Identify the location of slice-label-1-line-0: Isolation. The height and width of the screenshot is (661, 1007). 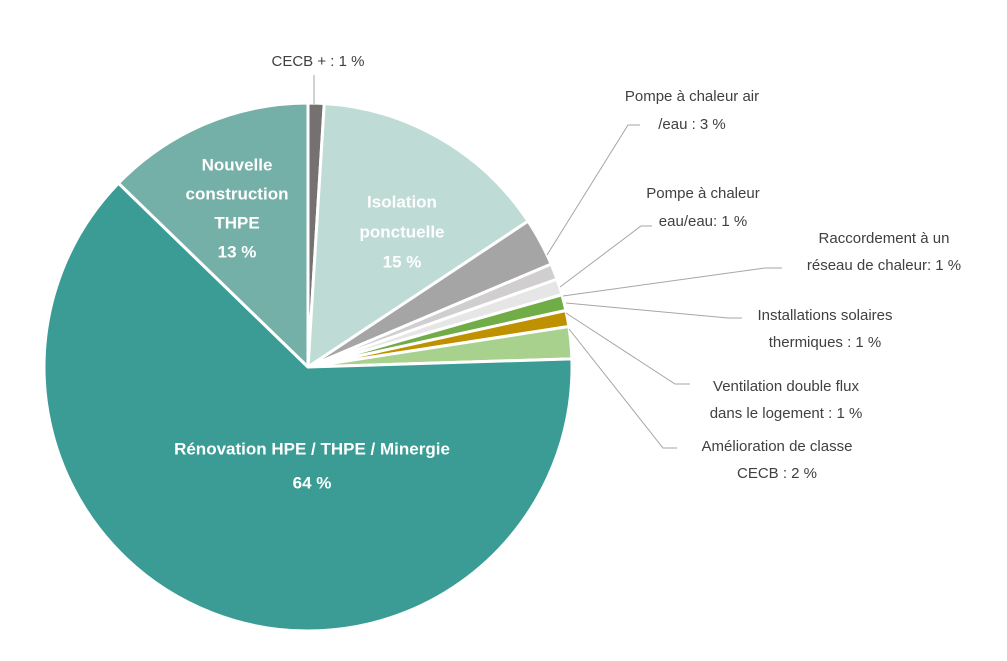
(402, 201).